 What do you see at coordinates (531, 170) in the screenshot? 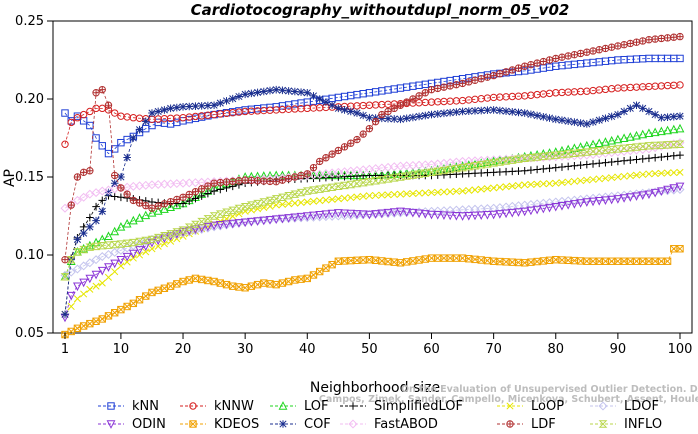
I see `point-simplifiedlof` at bounding box center [531, 170].